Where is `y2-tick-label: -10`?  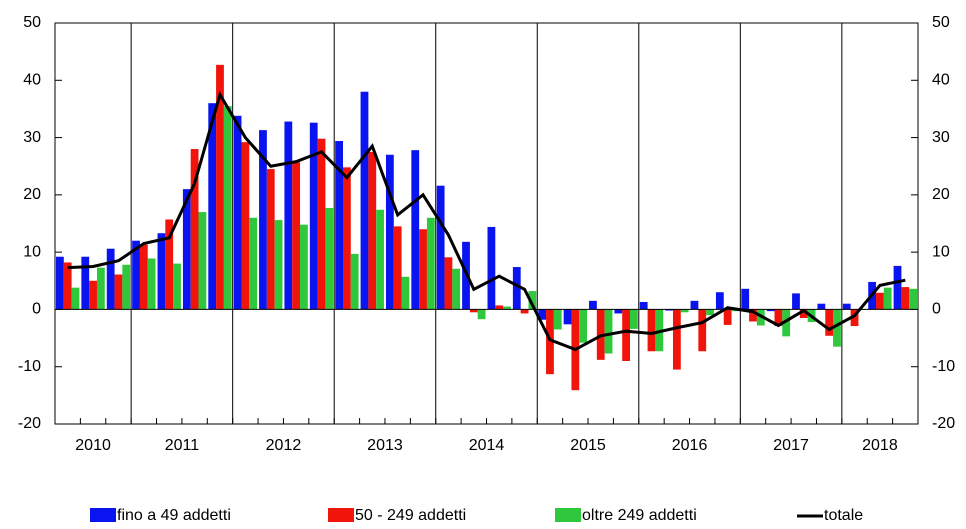
y2-tick-label: -10 is located at coordinates (943, 366).